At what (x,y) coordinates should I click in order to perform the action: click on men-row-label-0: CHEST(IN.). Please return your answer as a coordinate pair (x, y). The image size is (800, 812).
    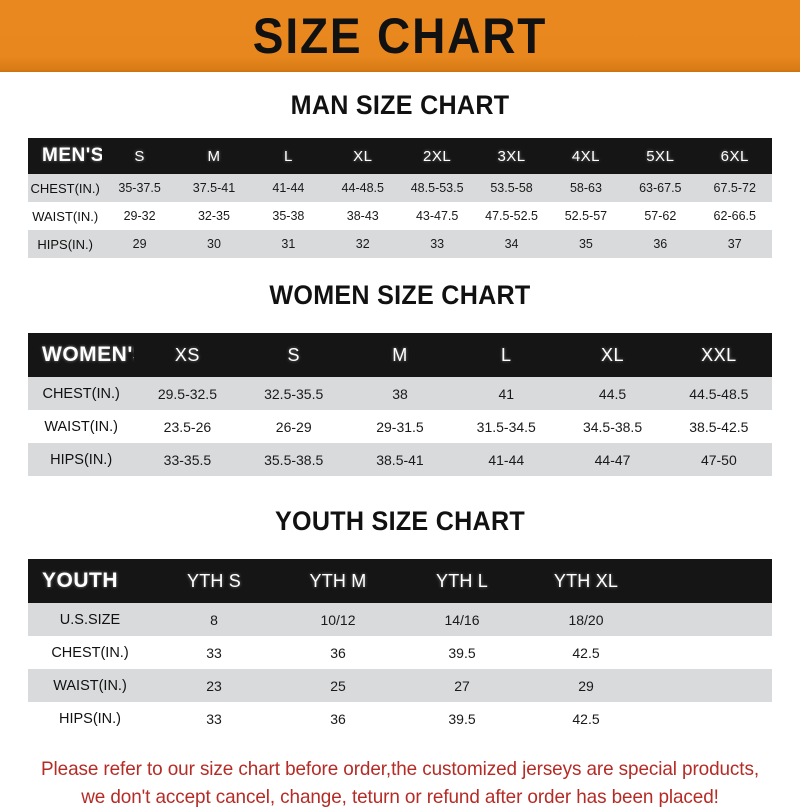
    Looking at the image, I should click on (65, 188).